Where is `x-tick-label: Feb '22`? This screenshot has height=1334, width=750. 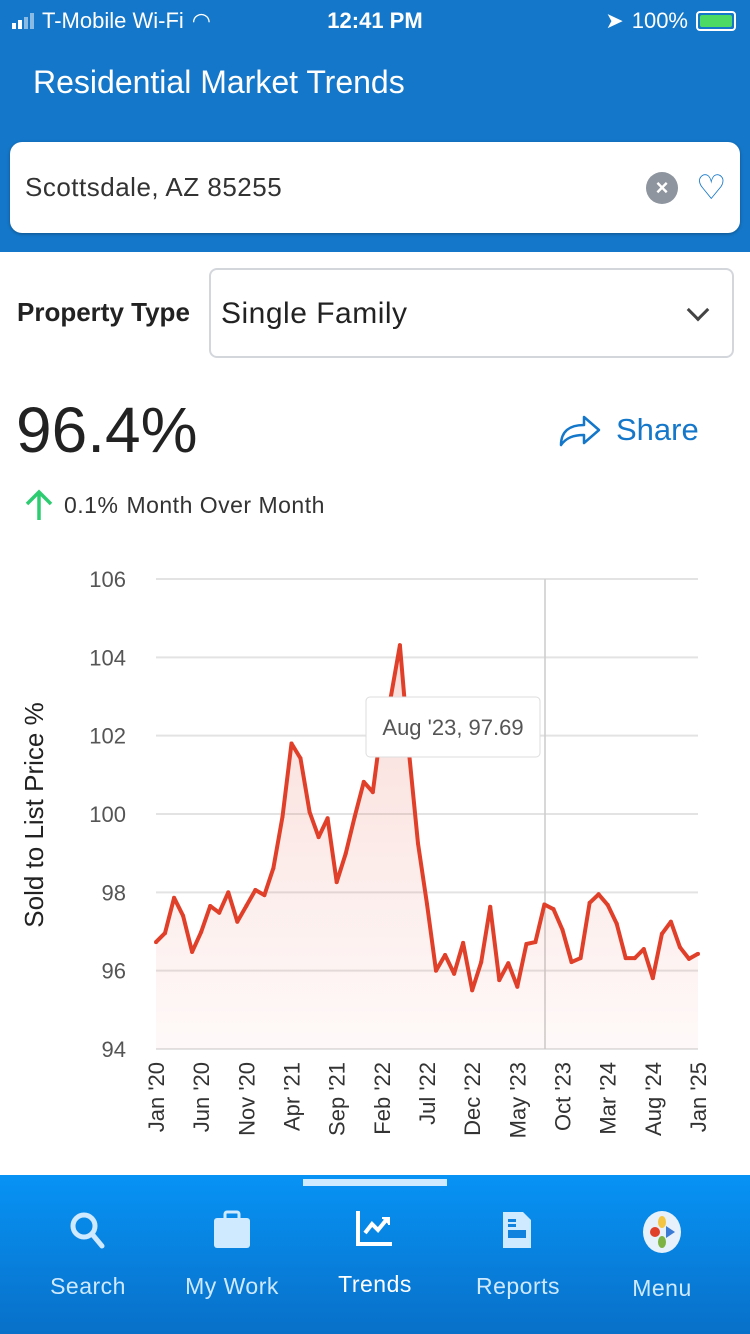 x-tick-label: Feb '22 is located at coordinates (382, 1098).